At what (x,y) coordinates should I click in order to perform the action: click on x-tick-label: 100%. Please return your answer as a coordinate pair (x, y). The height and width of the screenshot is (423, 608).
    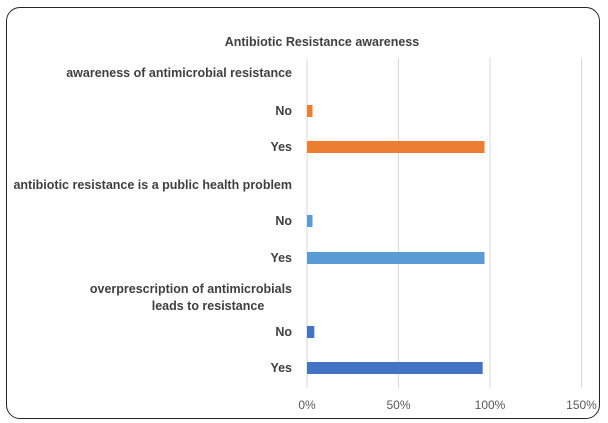
    Looking at the image, I should click on (490, 405).